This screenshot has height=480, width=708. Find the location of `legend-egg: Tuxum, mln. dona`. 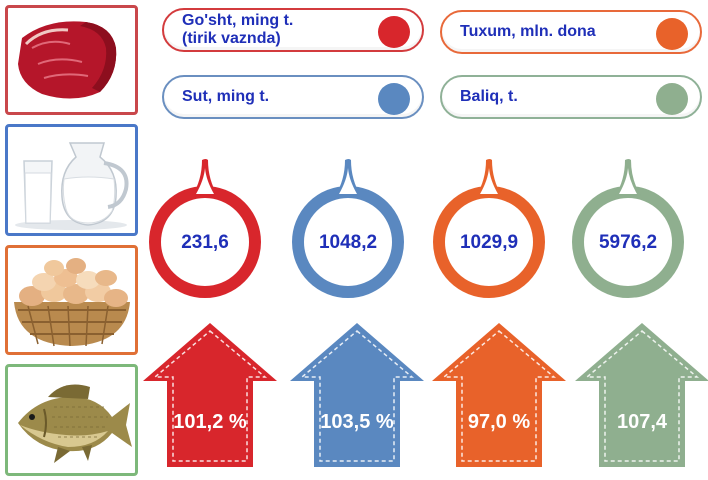

legend-egg: Tuxum, mln. dona is located at coordinates (571, 32).